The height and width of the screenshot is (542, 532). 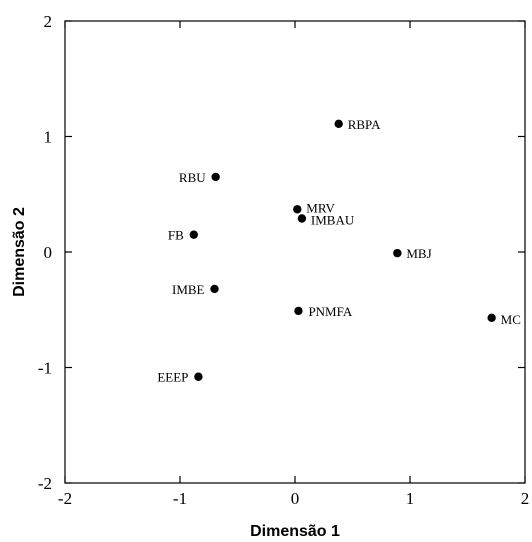 What do you see at coordinates (364, 124) in the screenshot?
I see `point-label: RBPA` at bounding box center [364, 124].